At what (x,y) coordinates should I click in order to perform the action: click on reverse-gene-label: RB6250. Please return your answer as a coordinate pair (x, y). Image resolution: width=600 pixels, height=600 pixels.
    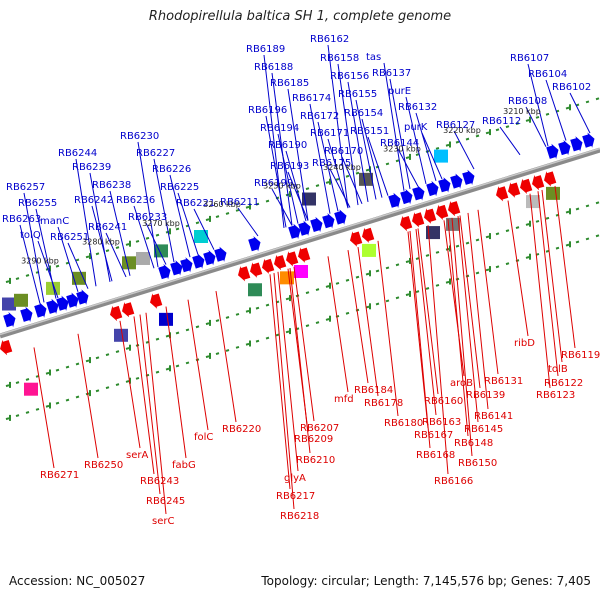
    Looking at the image, I should click on (103, 465).